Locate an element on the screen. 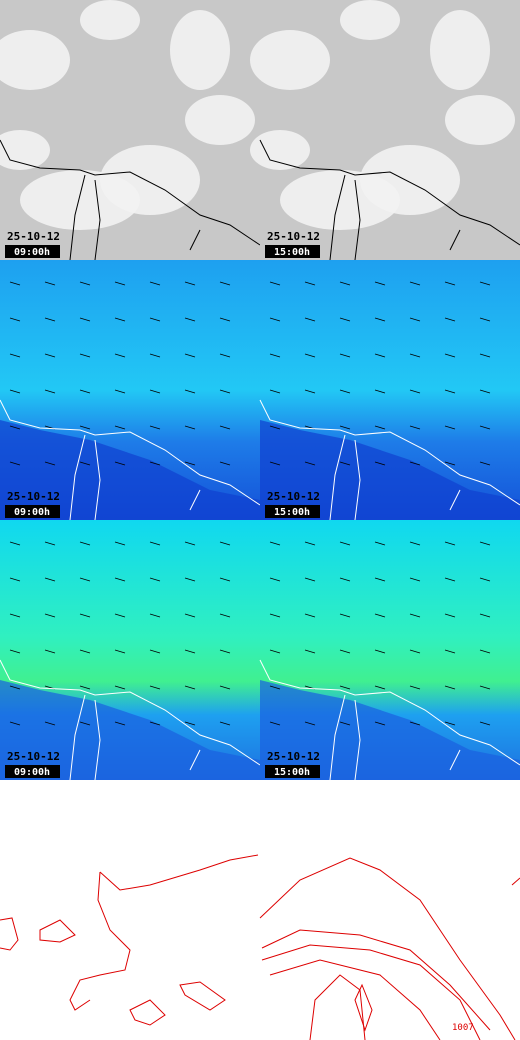  time-label: 09:00h is located at coordinates (32, 512).